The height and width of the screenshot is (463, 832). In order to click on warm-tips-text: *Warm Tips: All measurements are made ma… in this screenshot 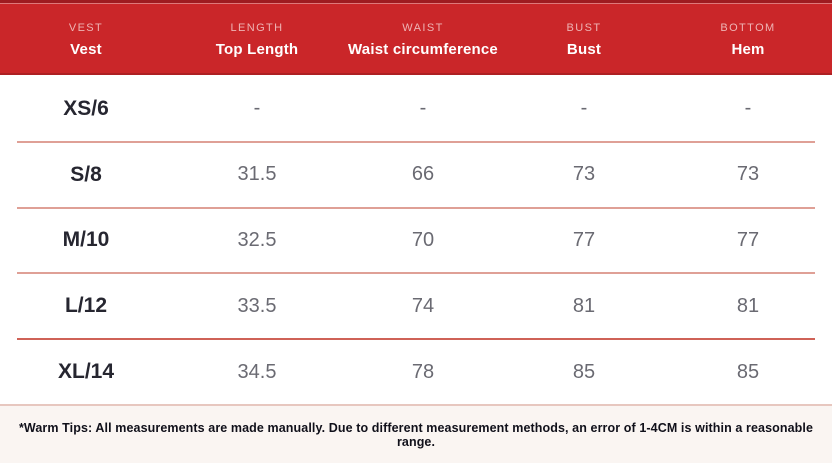, I will do `click(416, 434)`.